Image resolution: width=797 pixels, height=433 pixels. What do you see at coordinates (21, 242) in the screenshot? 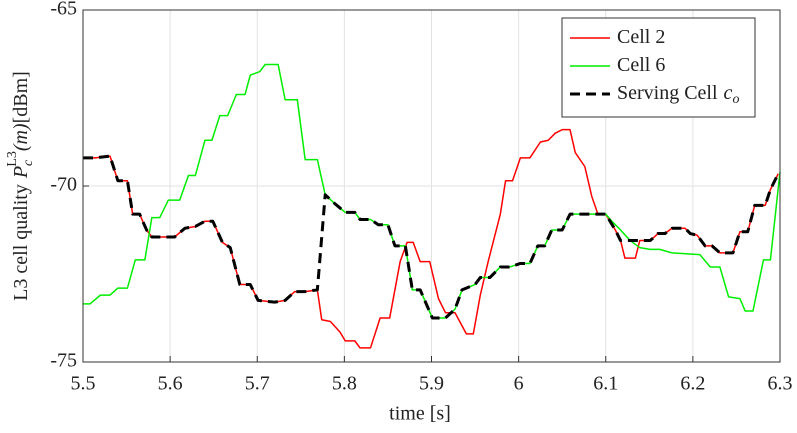
I see `y-label-text: L3 cell quality` at bounding box center [21, 242].